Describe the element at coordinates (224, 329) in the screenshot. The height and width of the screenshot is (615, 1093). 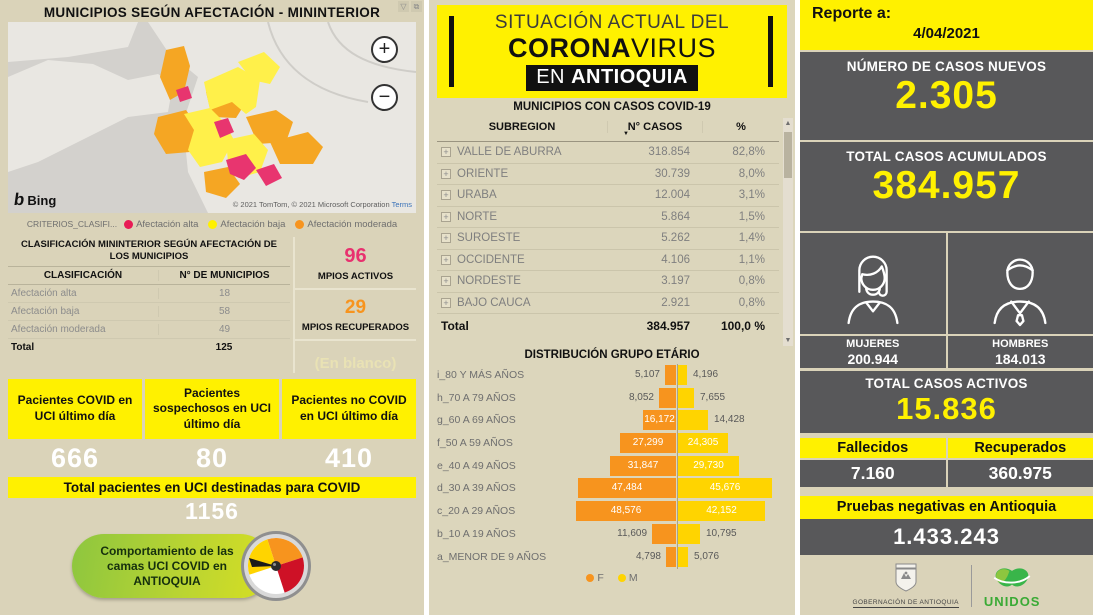
I see `classification-value: 49` at that location.